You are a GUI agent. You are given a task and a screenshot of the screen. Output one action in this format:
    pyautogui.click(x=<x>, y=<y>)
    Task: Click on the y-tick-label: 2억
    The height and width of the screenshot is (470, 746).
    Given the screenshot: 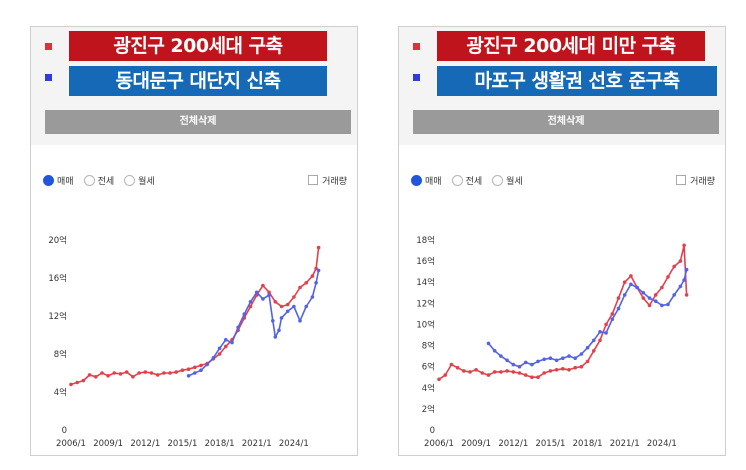 What is the action you would take?
    pyautogui.click(x=428, y=409)
    